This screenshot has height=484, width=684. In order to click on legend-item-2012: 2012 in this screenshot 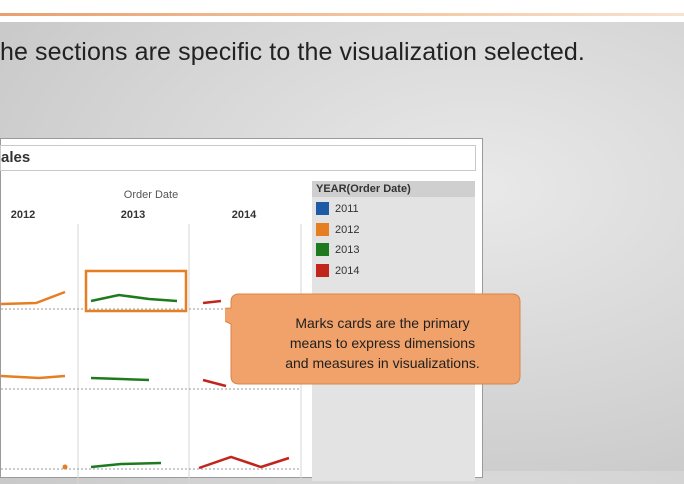, I will do `click(337, 230)`.